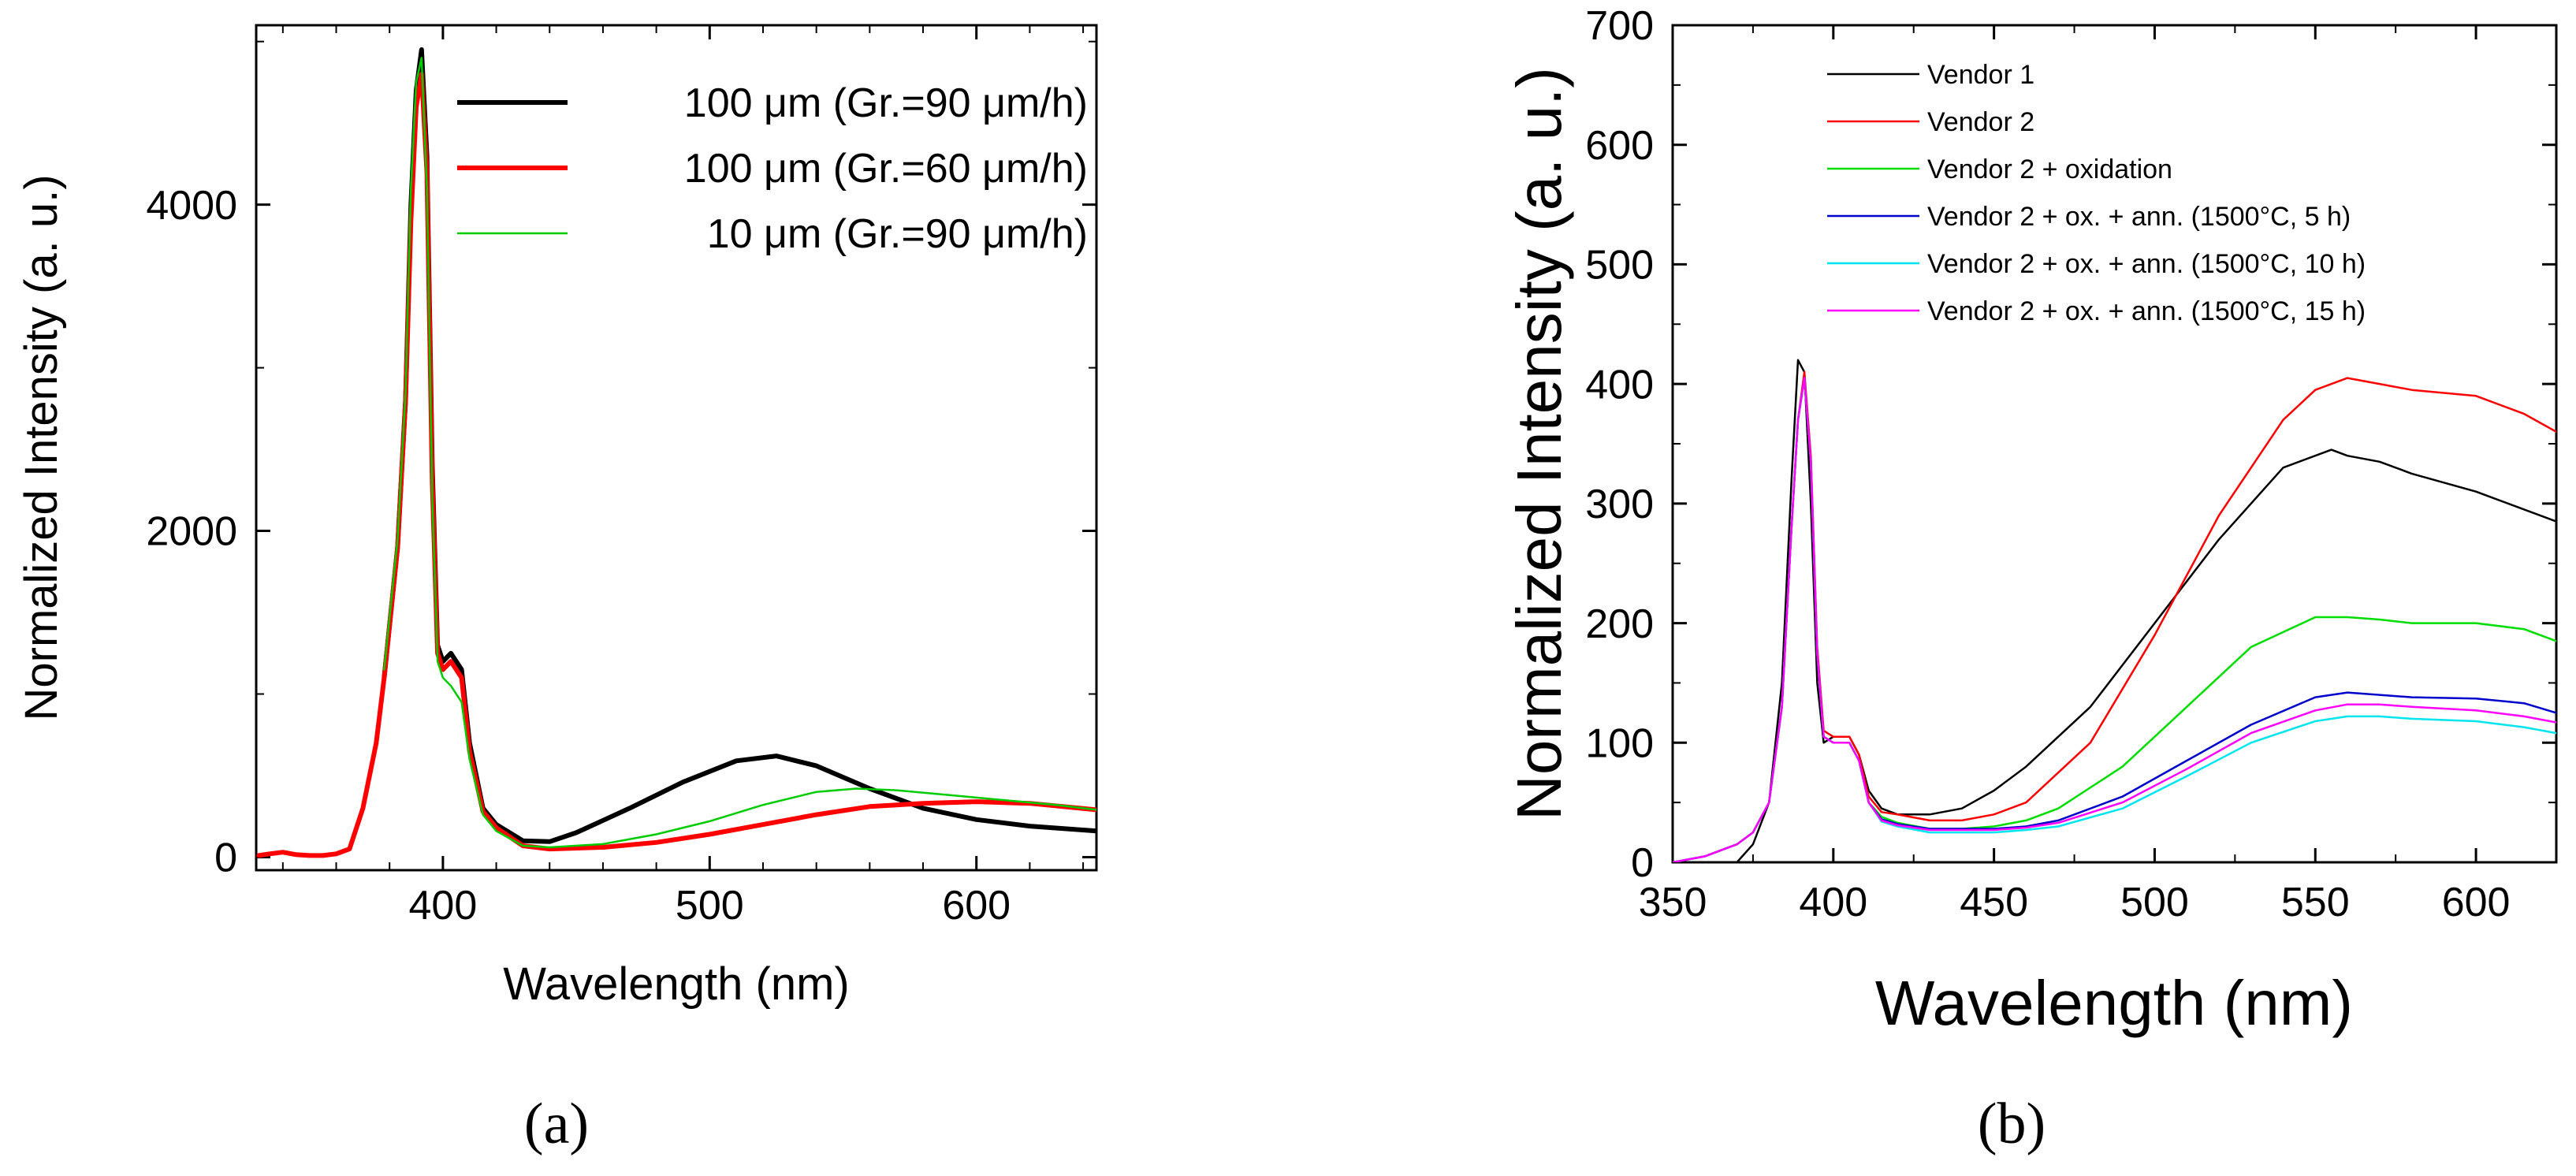  What do you see at coordinates (2075, 902) in the screenshot?
I see `x-tick-labels-b: 350 400 450 500 550 600` at bounding box center [2075, 902].